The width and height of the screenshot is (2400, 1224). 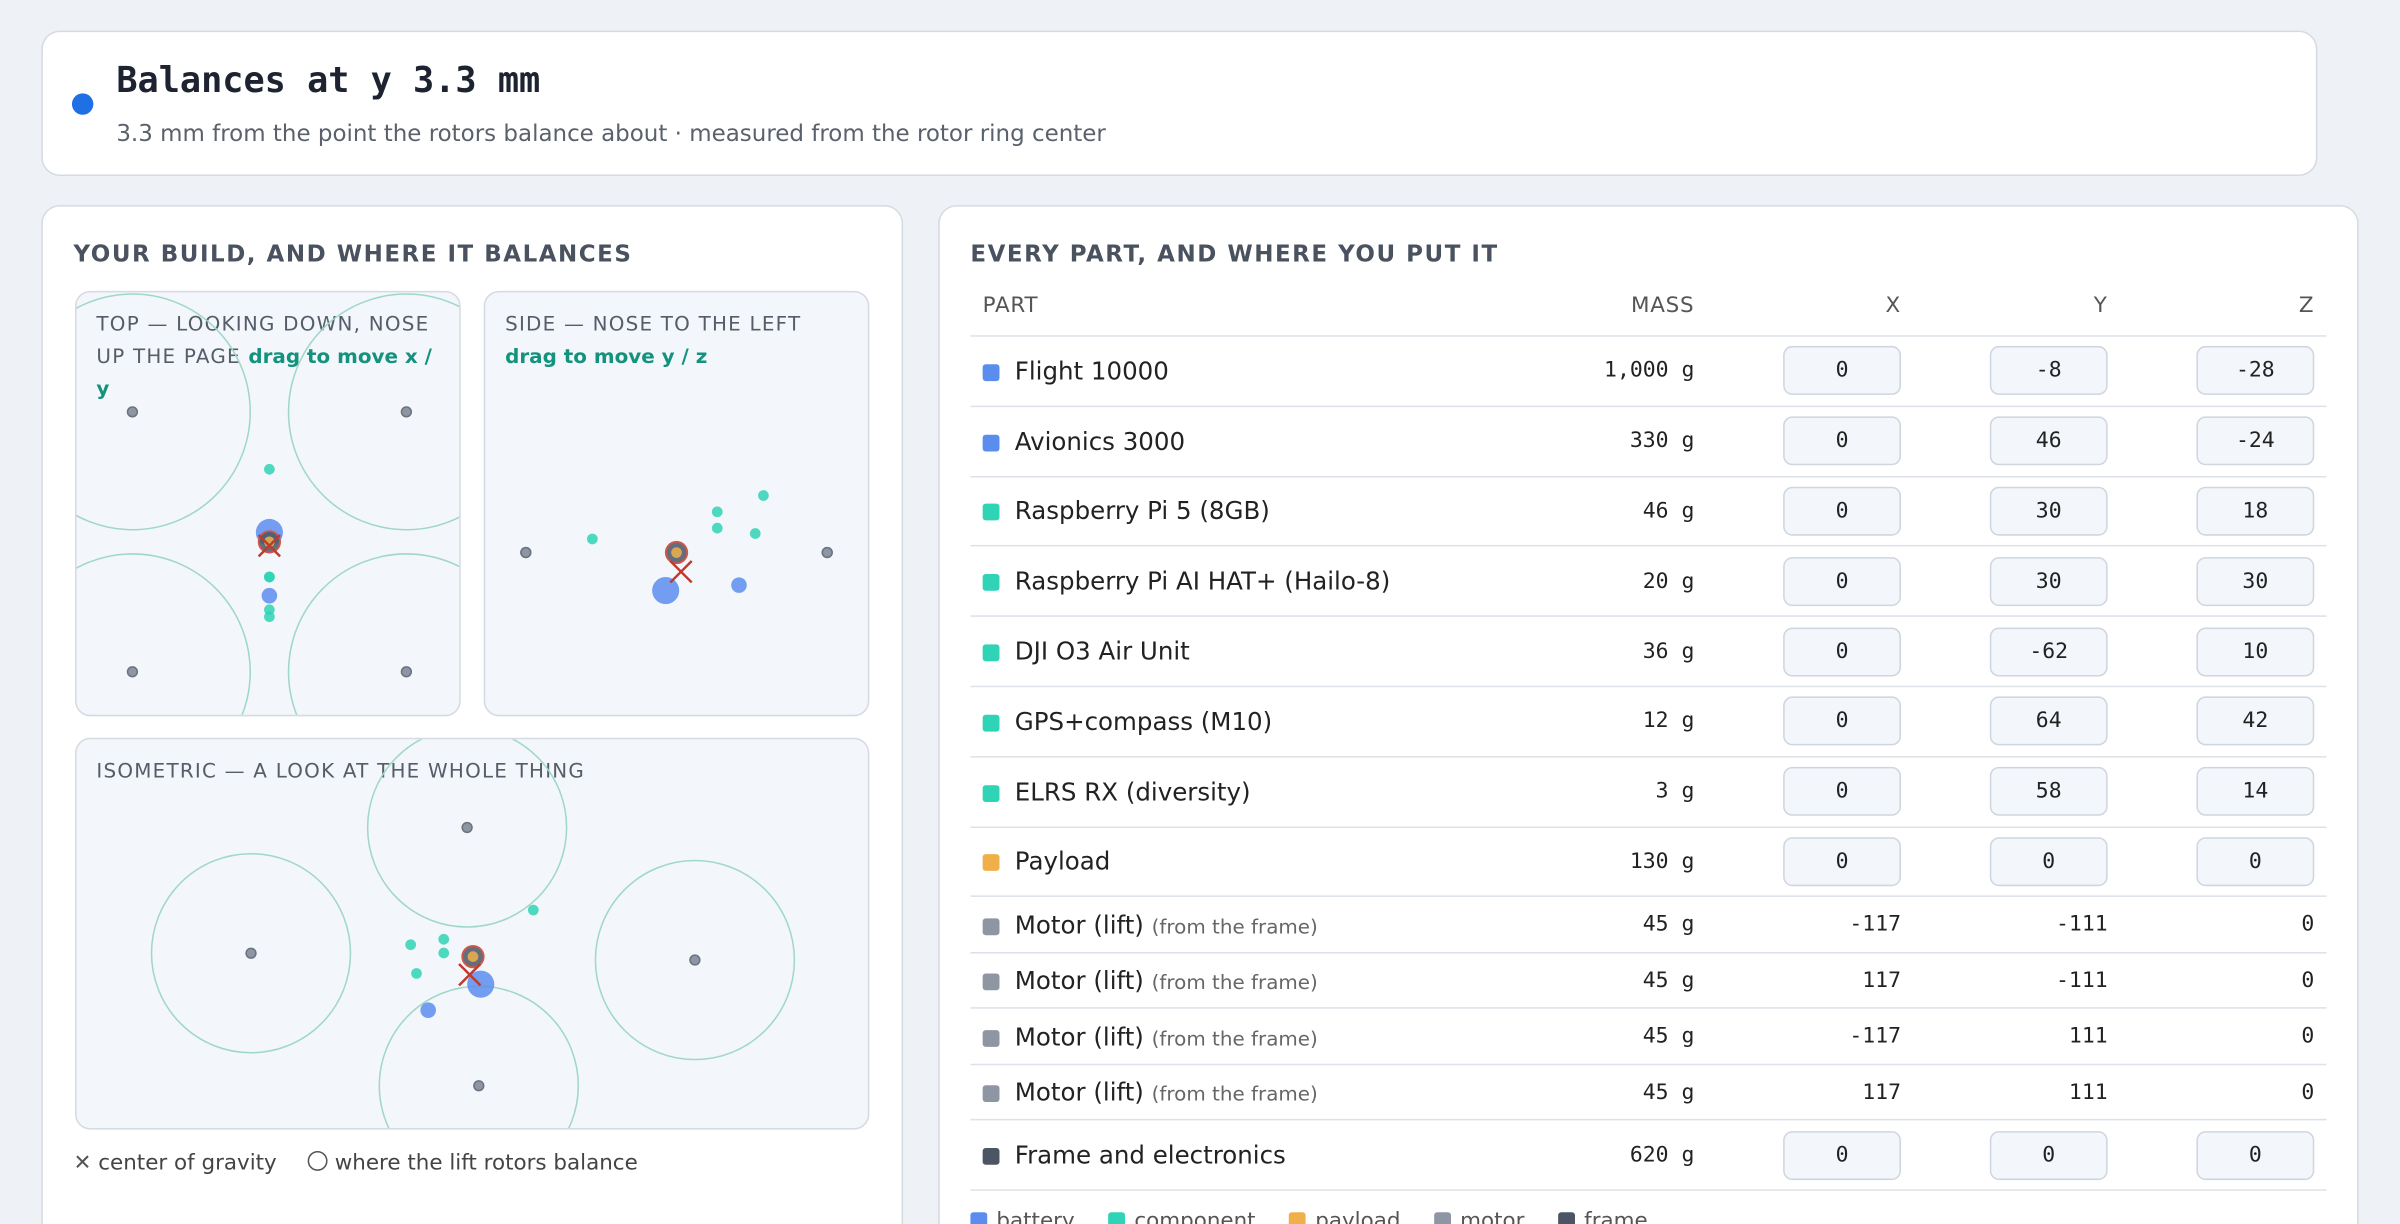 I want to click on part-name: DJI O3 Air Unit, so click(x=1102, y=651).